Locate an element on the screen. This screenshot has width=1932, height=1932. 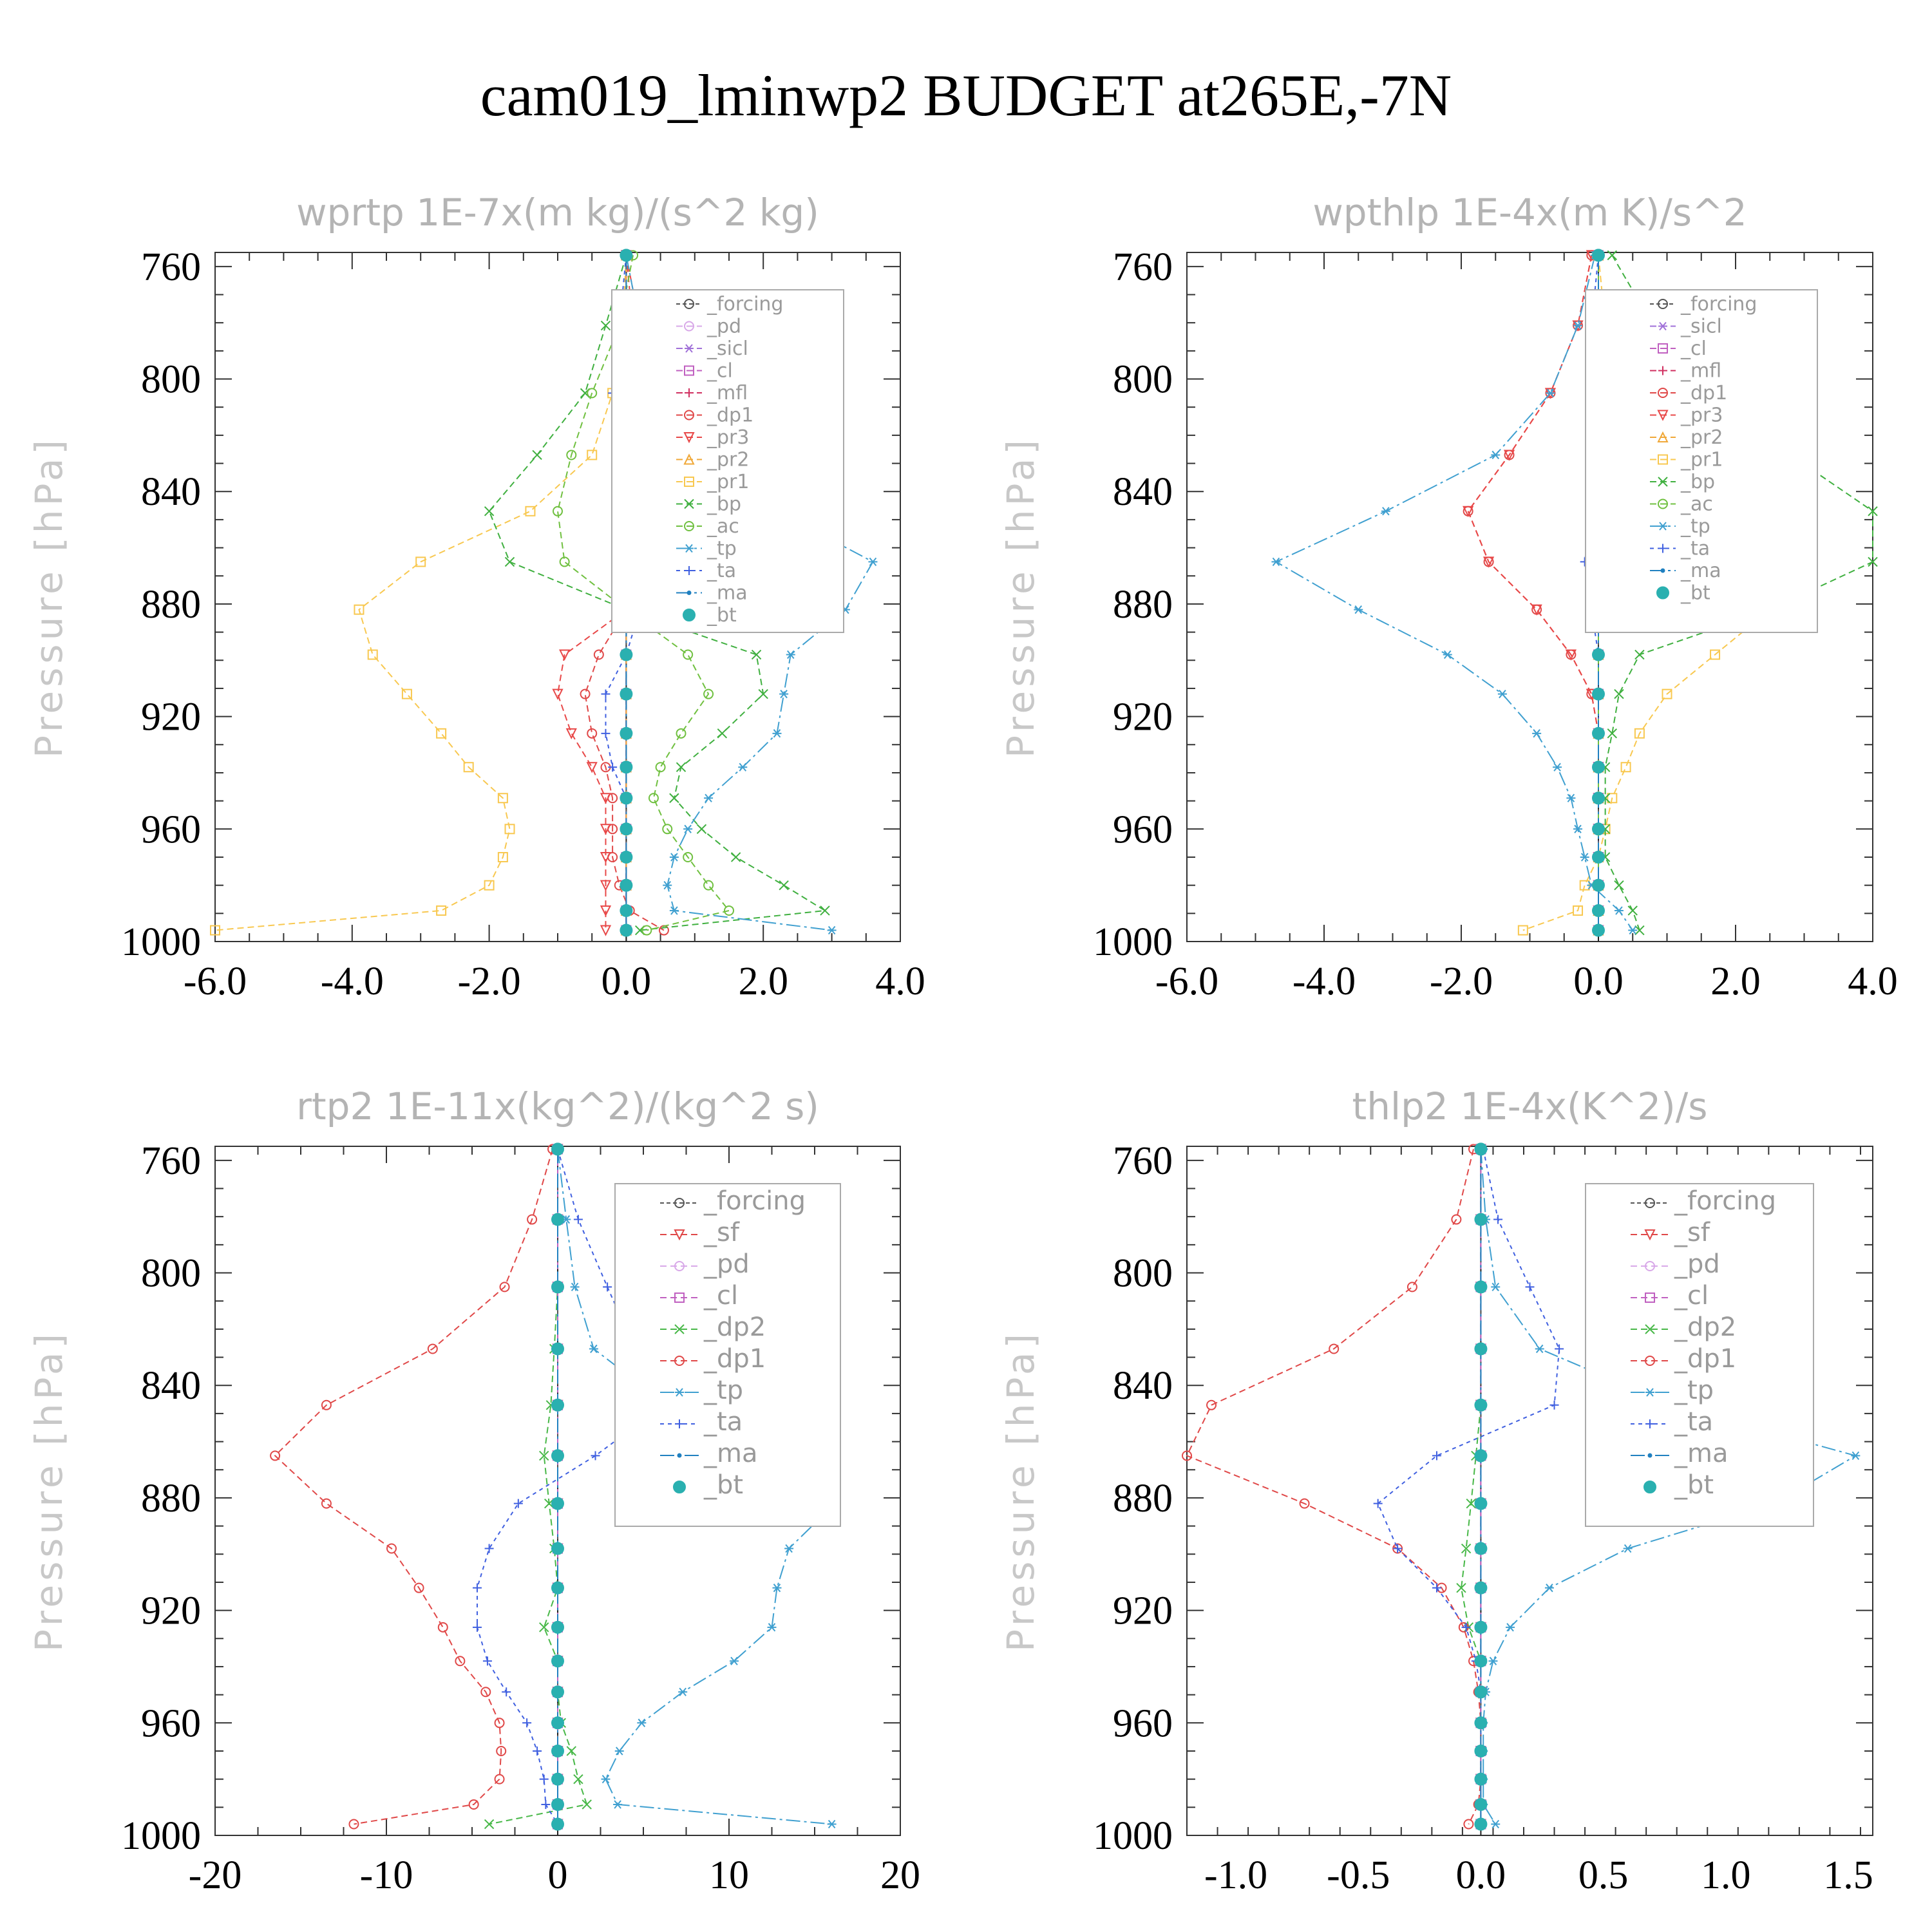
legend-label: _ma is located at coordinates (1701, 1453).